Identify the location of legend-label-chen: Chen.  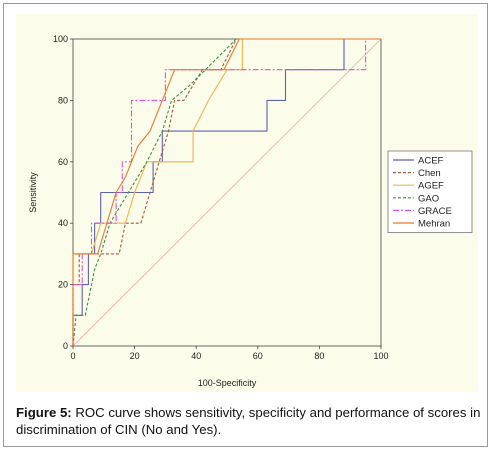
(429, 173).